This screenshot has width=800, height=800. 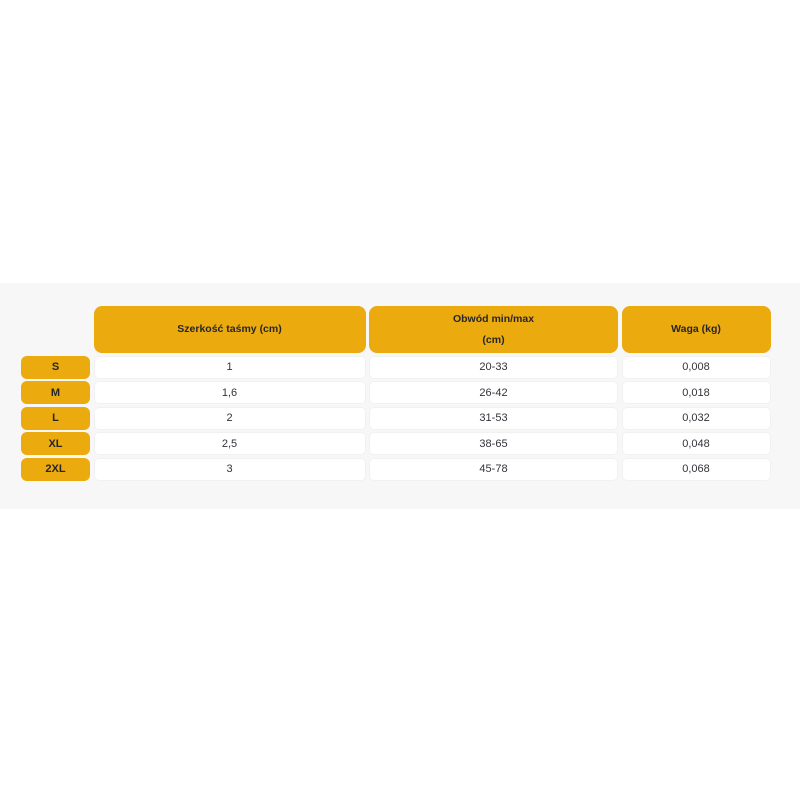 I want to click on column-header-weight: Waga (kg), so click(x=696, y=329).